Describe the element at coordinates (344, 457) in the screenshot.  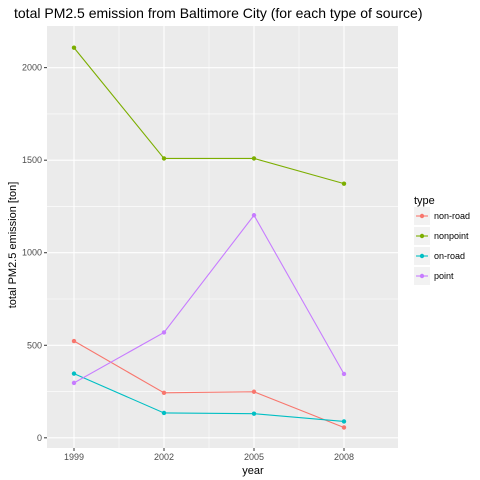
I see `x-tick-label: 2008` at that location.